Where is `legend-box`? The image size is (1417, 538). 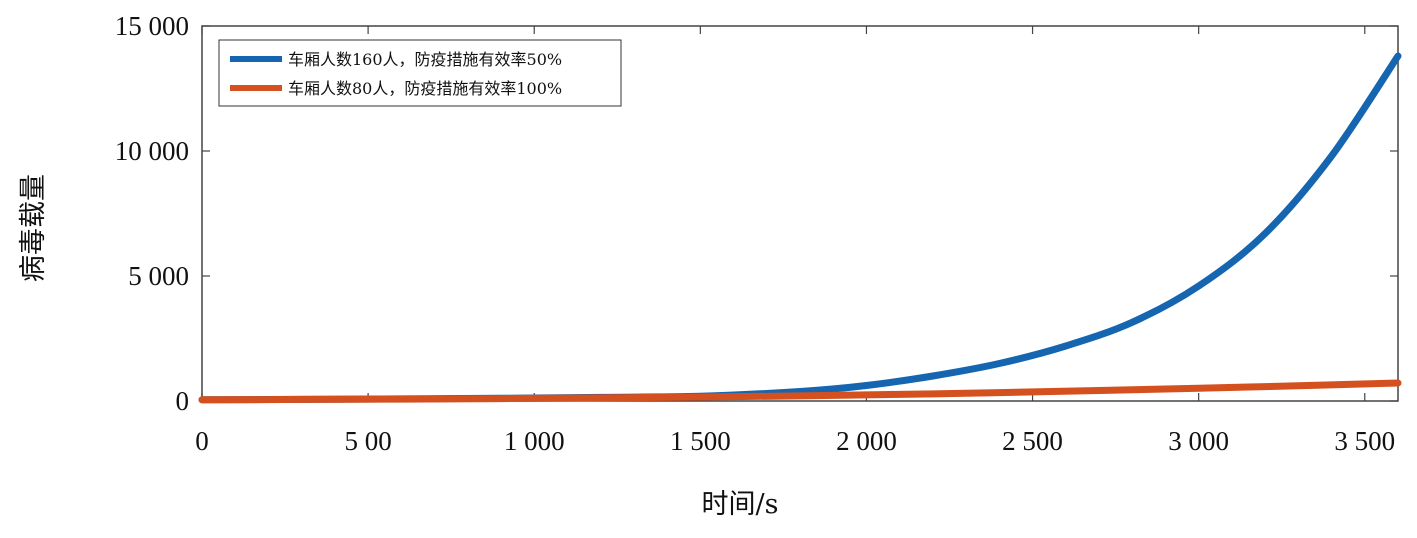
legend-box is located at coordinates (420, 73).